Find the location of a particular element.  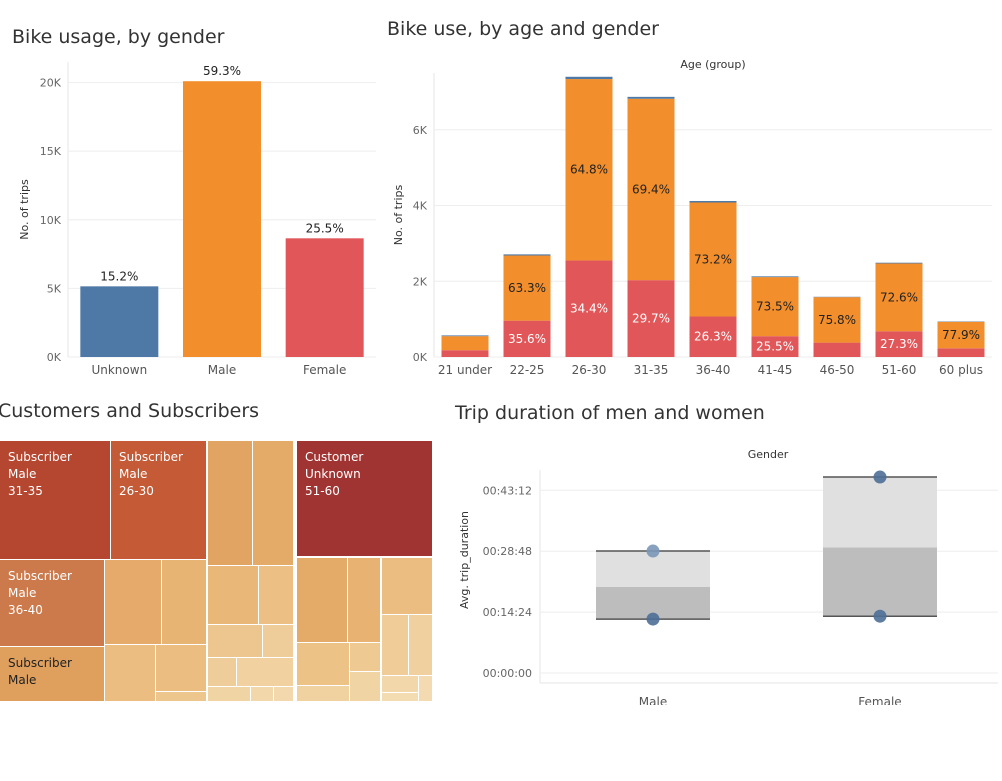

segment-label: 75.8% is located at coordinates (837, 320).